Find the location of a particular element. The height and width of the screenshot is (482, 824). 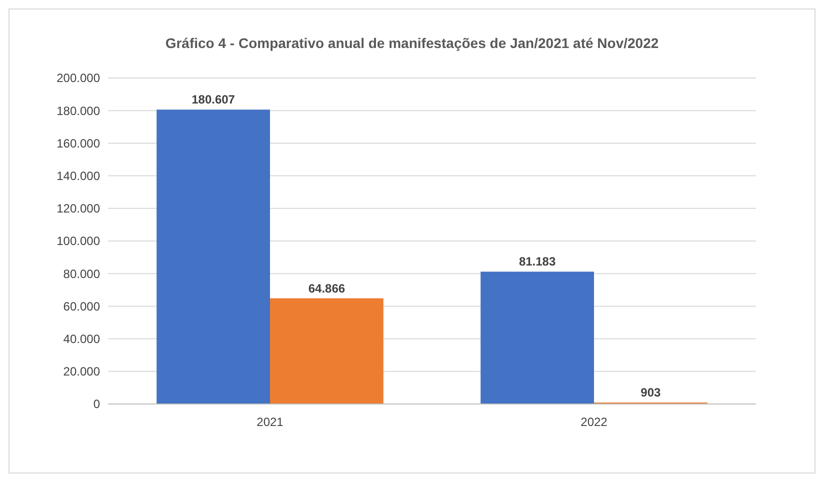

chart-title: Gráfico 4 - Comparativo anual de manifestações de Jan/2021 até Nov/2022 is located at coordinates (412, 43).